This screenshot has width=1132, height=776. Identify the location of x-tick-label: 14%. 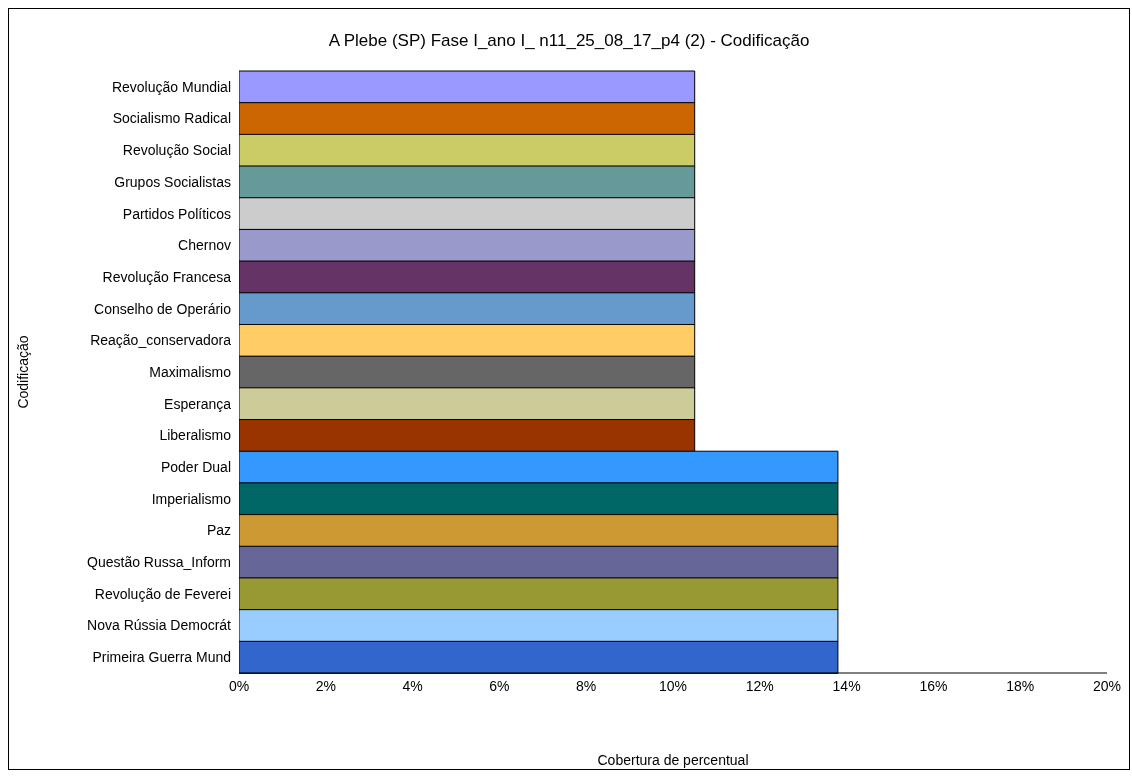
(846, 685).